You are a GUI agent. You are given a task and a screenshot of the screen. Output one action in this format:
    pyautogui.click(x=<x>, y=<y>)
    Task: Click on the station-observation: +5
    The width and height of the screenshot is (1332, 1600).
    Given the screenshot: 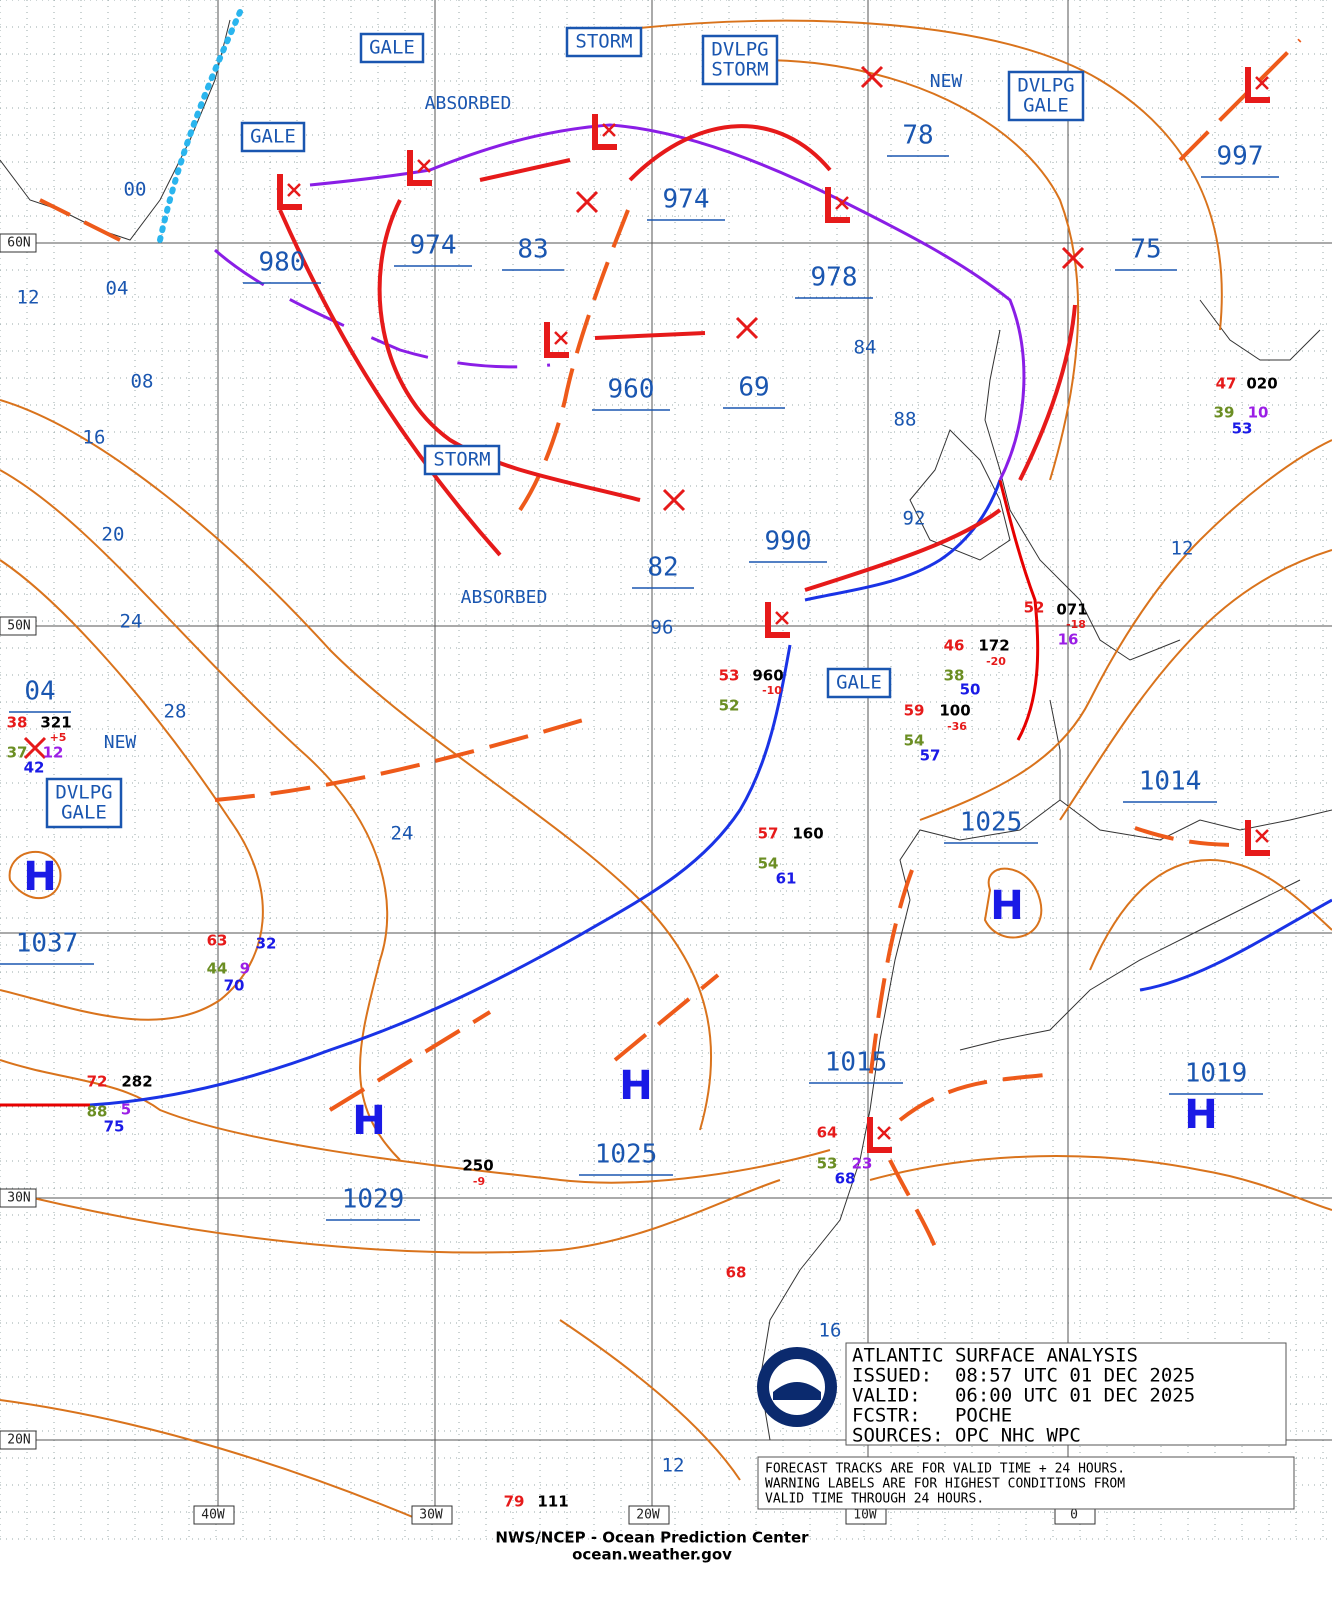 What is the action you would take?
    pyautogui.click(x=58, y=737)
    